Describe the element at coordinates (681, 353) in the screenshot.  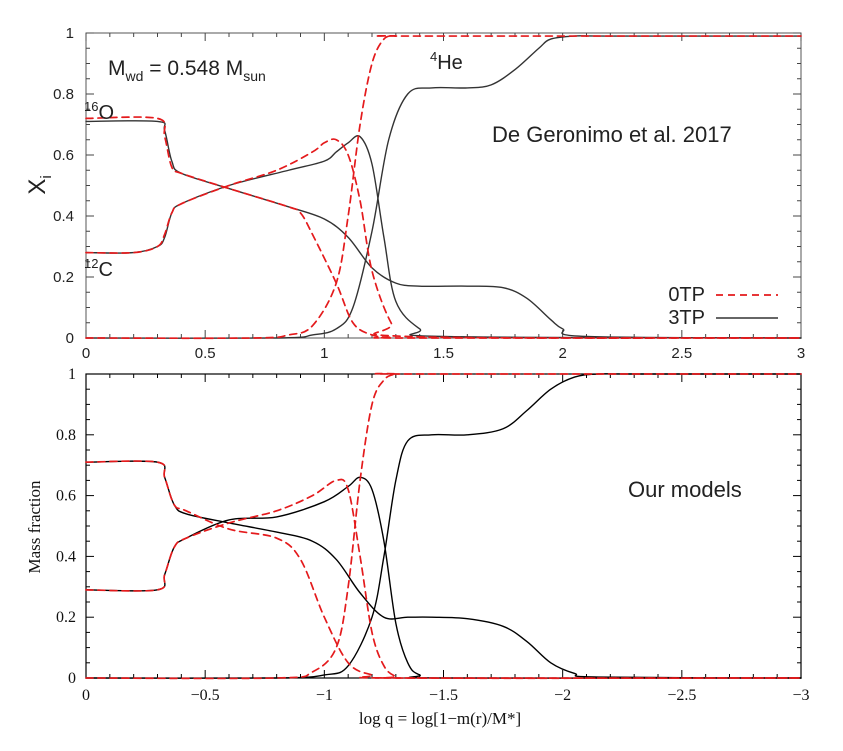
I see `top-x-tick-label: 2.5` at that location.